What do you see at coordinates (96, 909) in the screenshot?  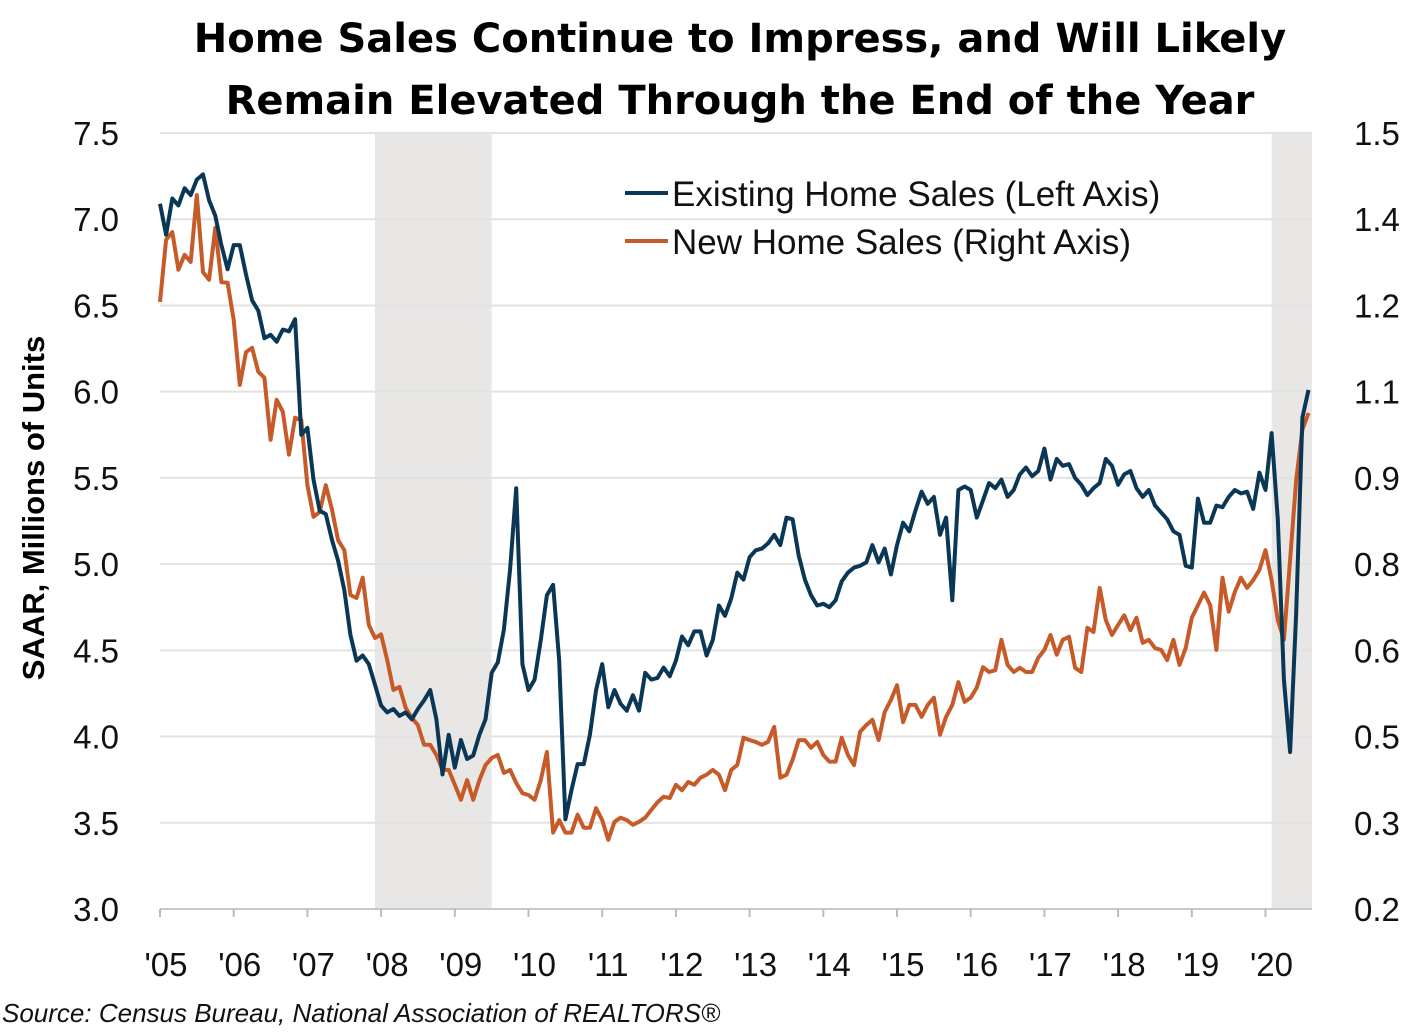 I see `left-tick-label: 3.0` at bounding box center [96, 909].